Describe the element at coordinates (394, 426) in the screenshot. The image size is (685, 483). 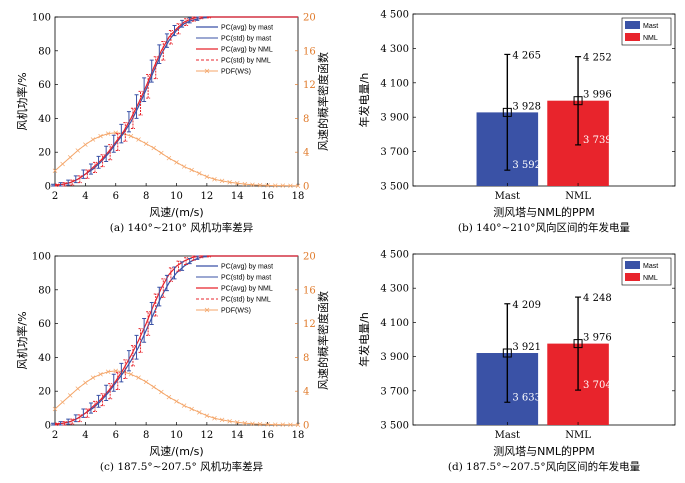
I see `y-tick-label: 3 500` at that location.